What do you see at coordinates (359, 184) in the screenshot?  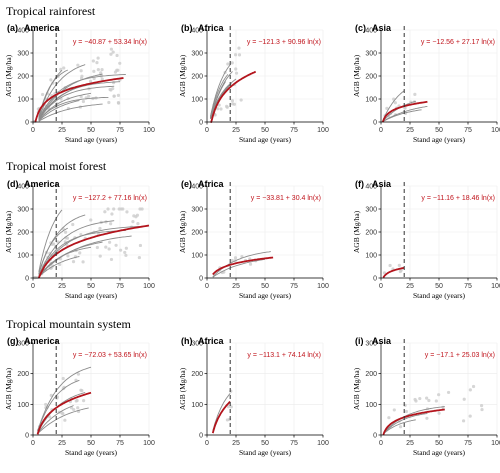 I see `panel-tag: (f)` at bounding box center [359, 184].